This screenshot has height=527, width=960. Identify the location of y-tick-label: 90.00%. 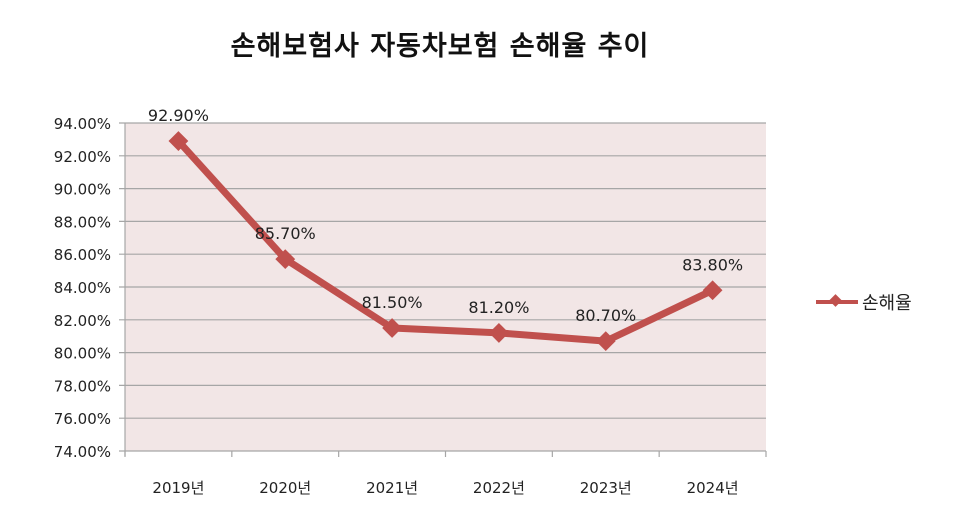
(82, 190).